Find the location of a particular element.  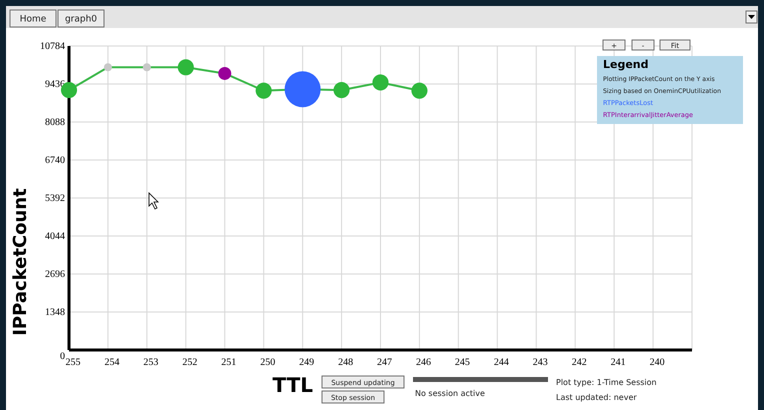

x-tick-label: 241 is located at coordinates (618, 362).